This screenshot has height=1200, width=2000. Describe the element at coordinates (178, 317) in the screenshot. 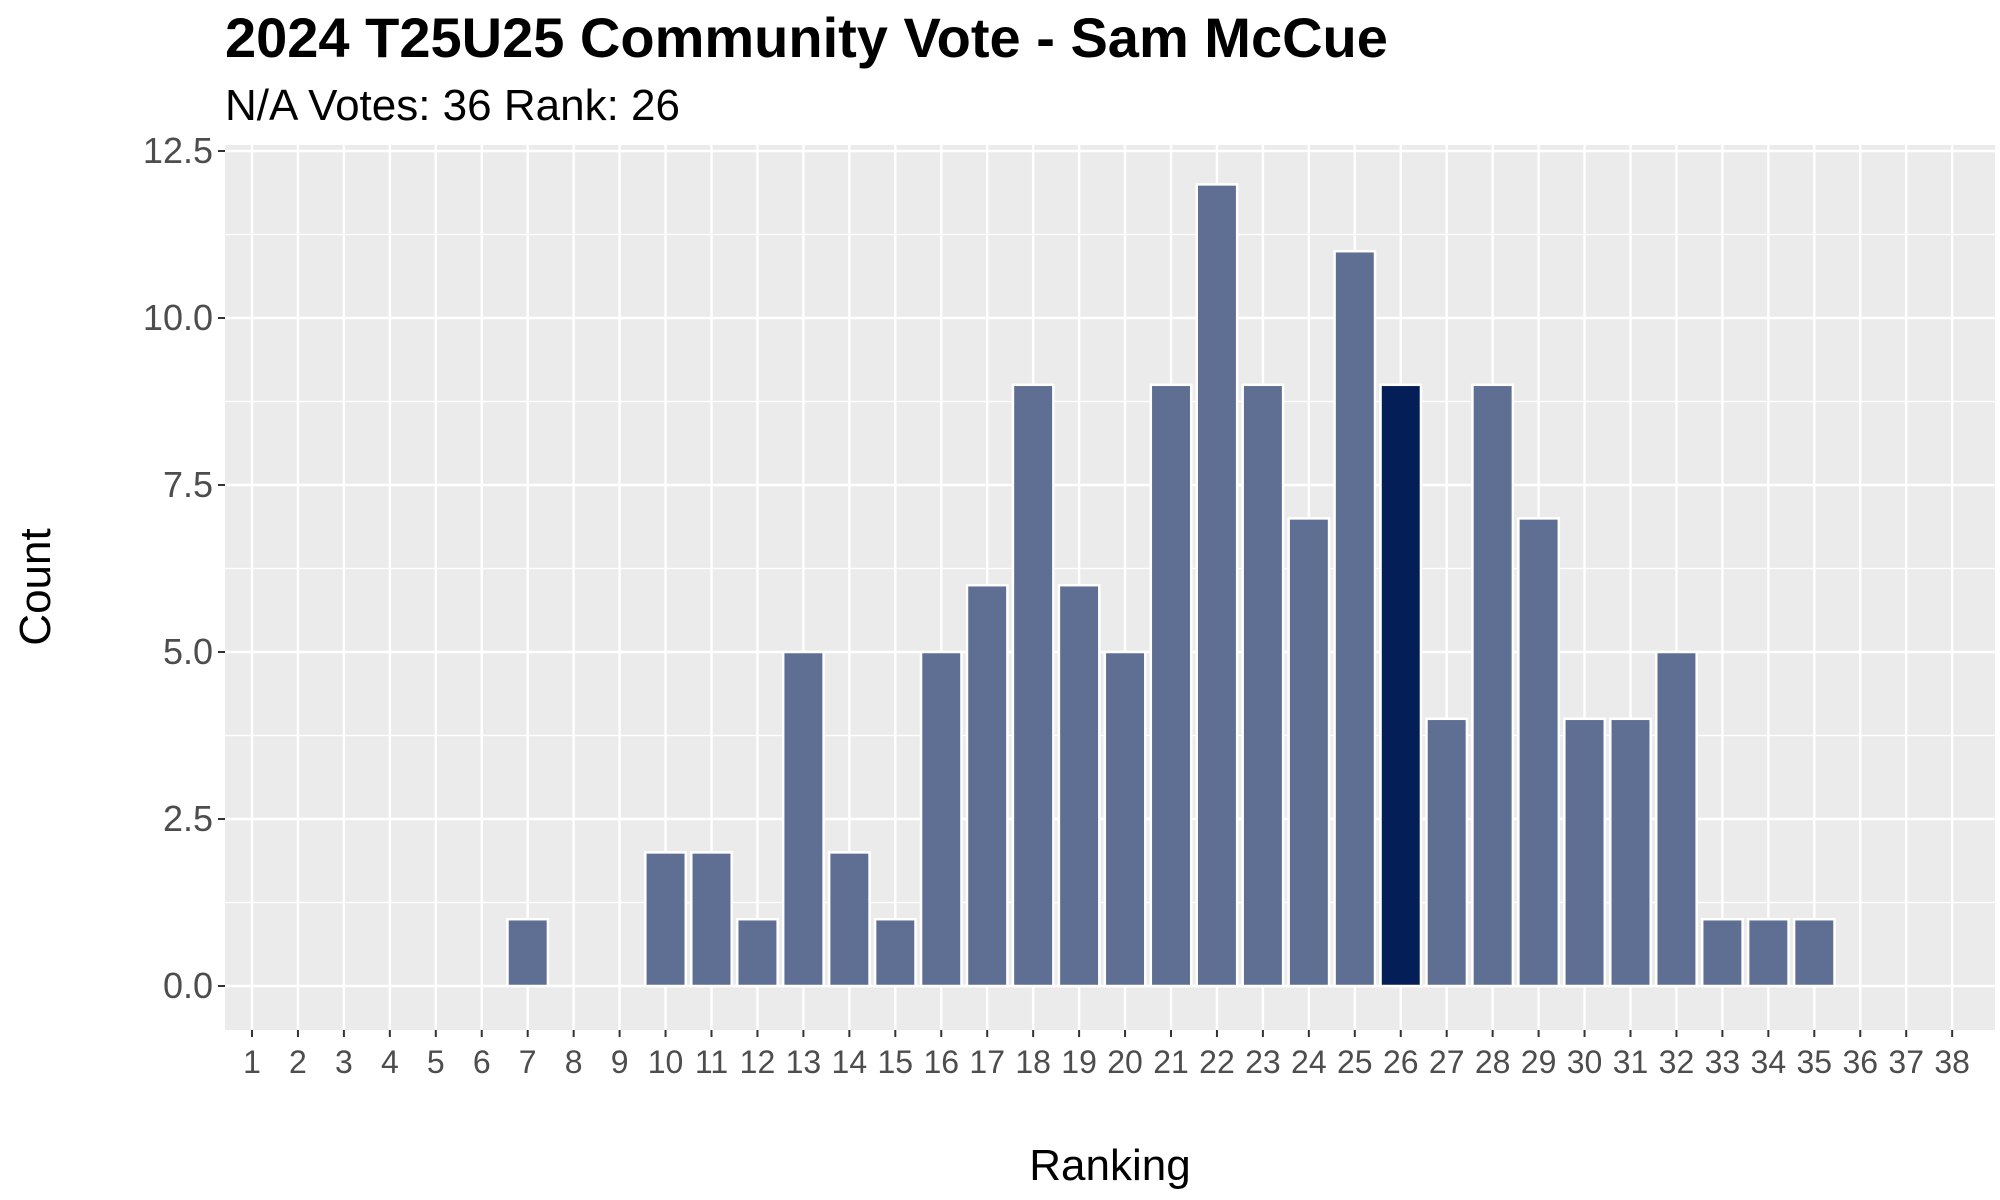

I see `y-tick-label: 10.0` at that location.